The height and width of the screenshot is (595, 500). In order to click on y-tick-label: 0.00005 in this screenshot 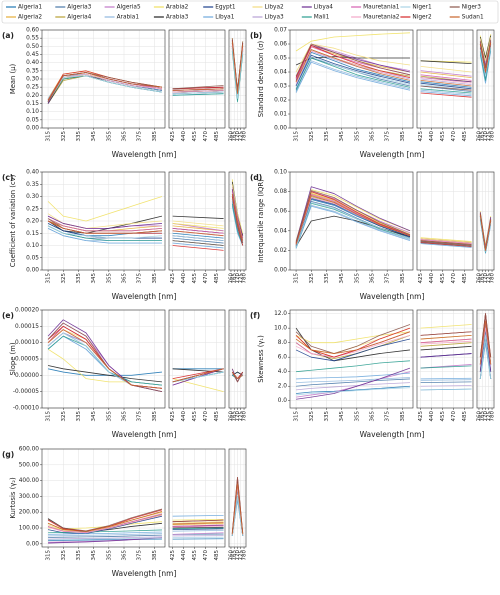, I will do `click(27, 360)`.